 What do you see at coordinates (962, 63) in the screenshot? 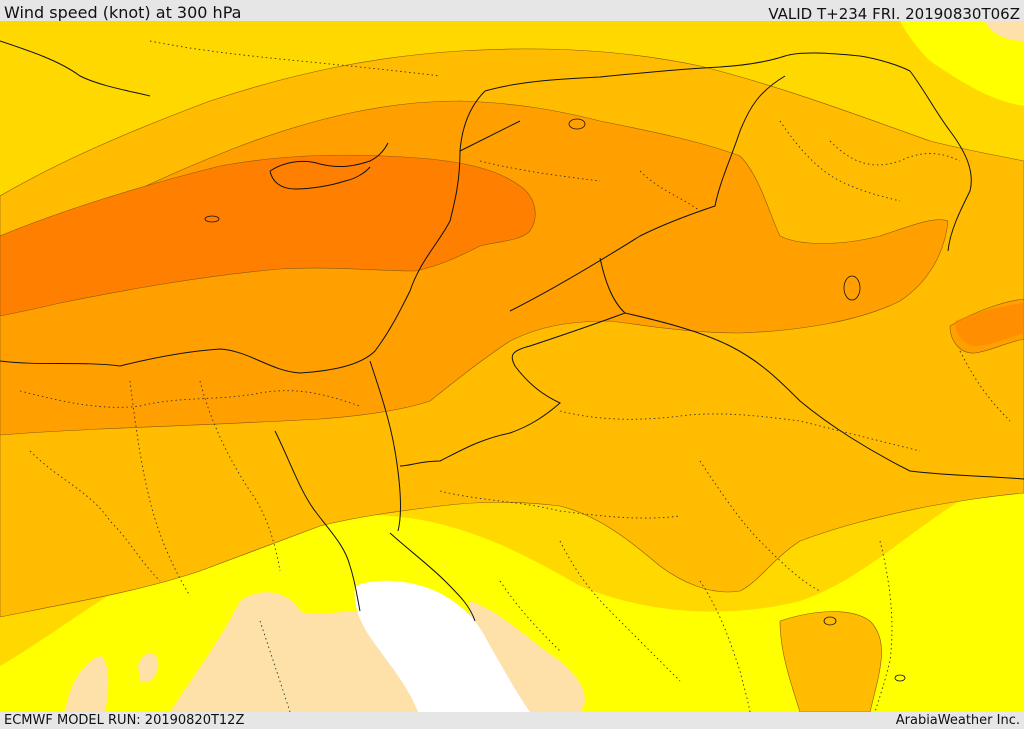
I see `band-low-northeast` at bounding box center [962, 63].